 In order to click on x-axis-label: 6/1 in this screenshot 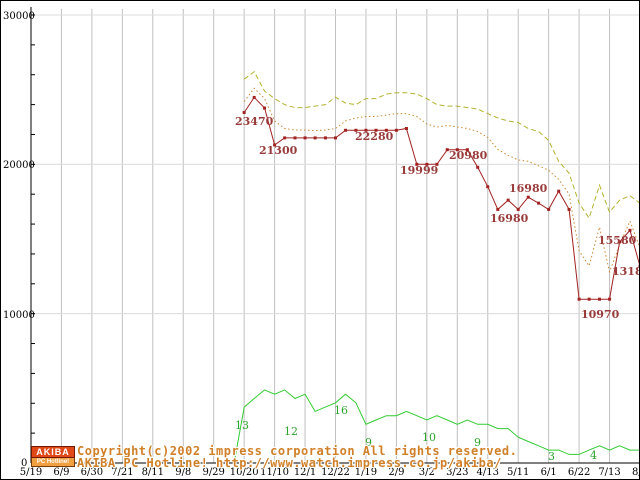, I will do `click(549, 472)`.